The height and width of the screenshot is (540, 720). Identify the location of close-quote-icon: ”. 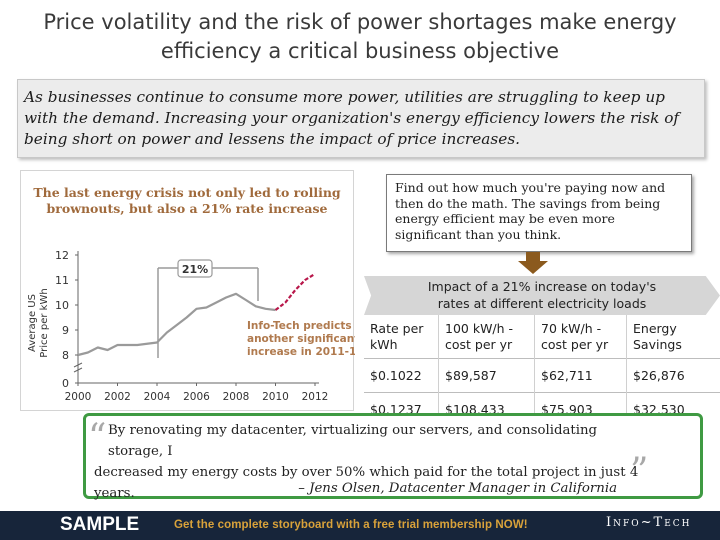
(639, 471).